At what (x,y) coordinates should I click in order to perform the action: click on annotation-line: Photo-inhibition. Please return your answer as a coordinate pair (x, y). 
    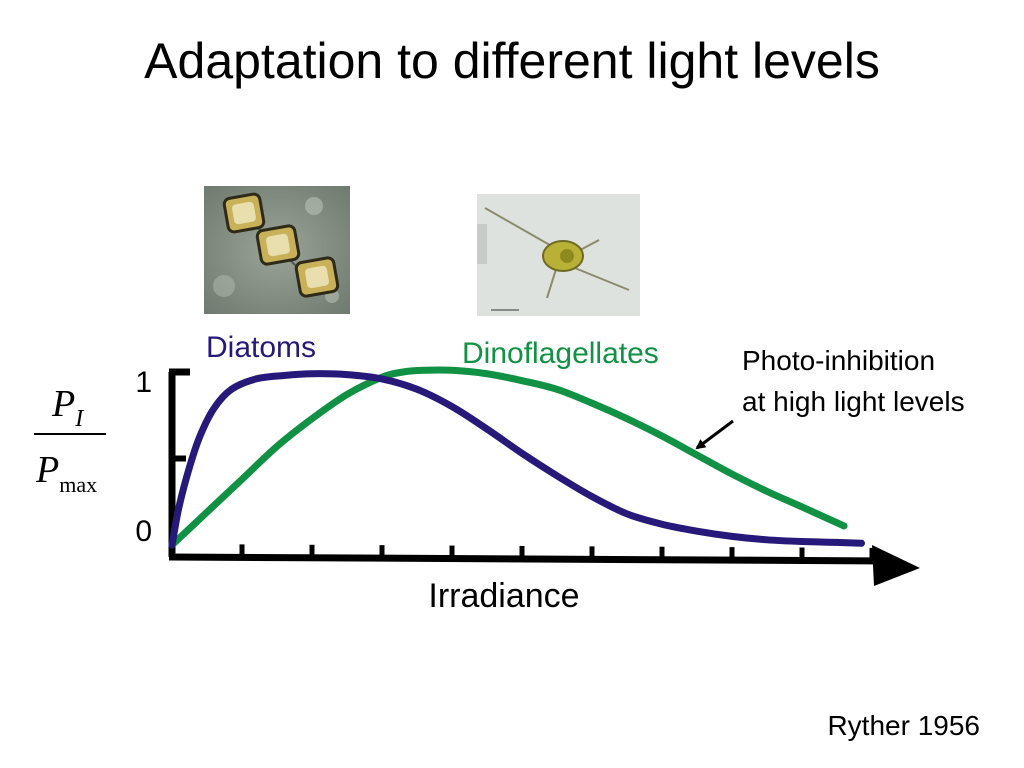
    Looking at the image, I should click on (838, 360).